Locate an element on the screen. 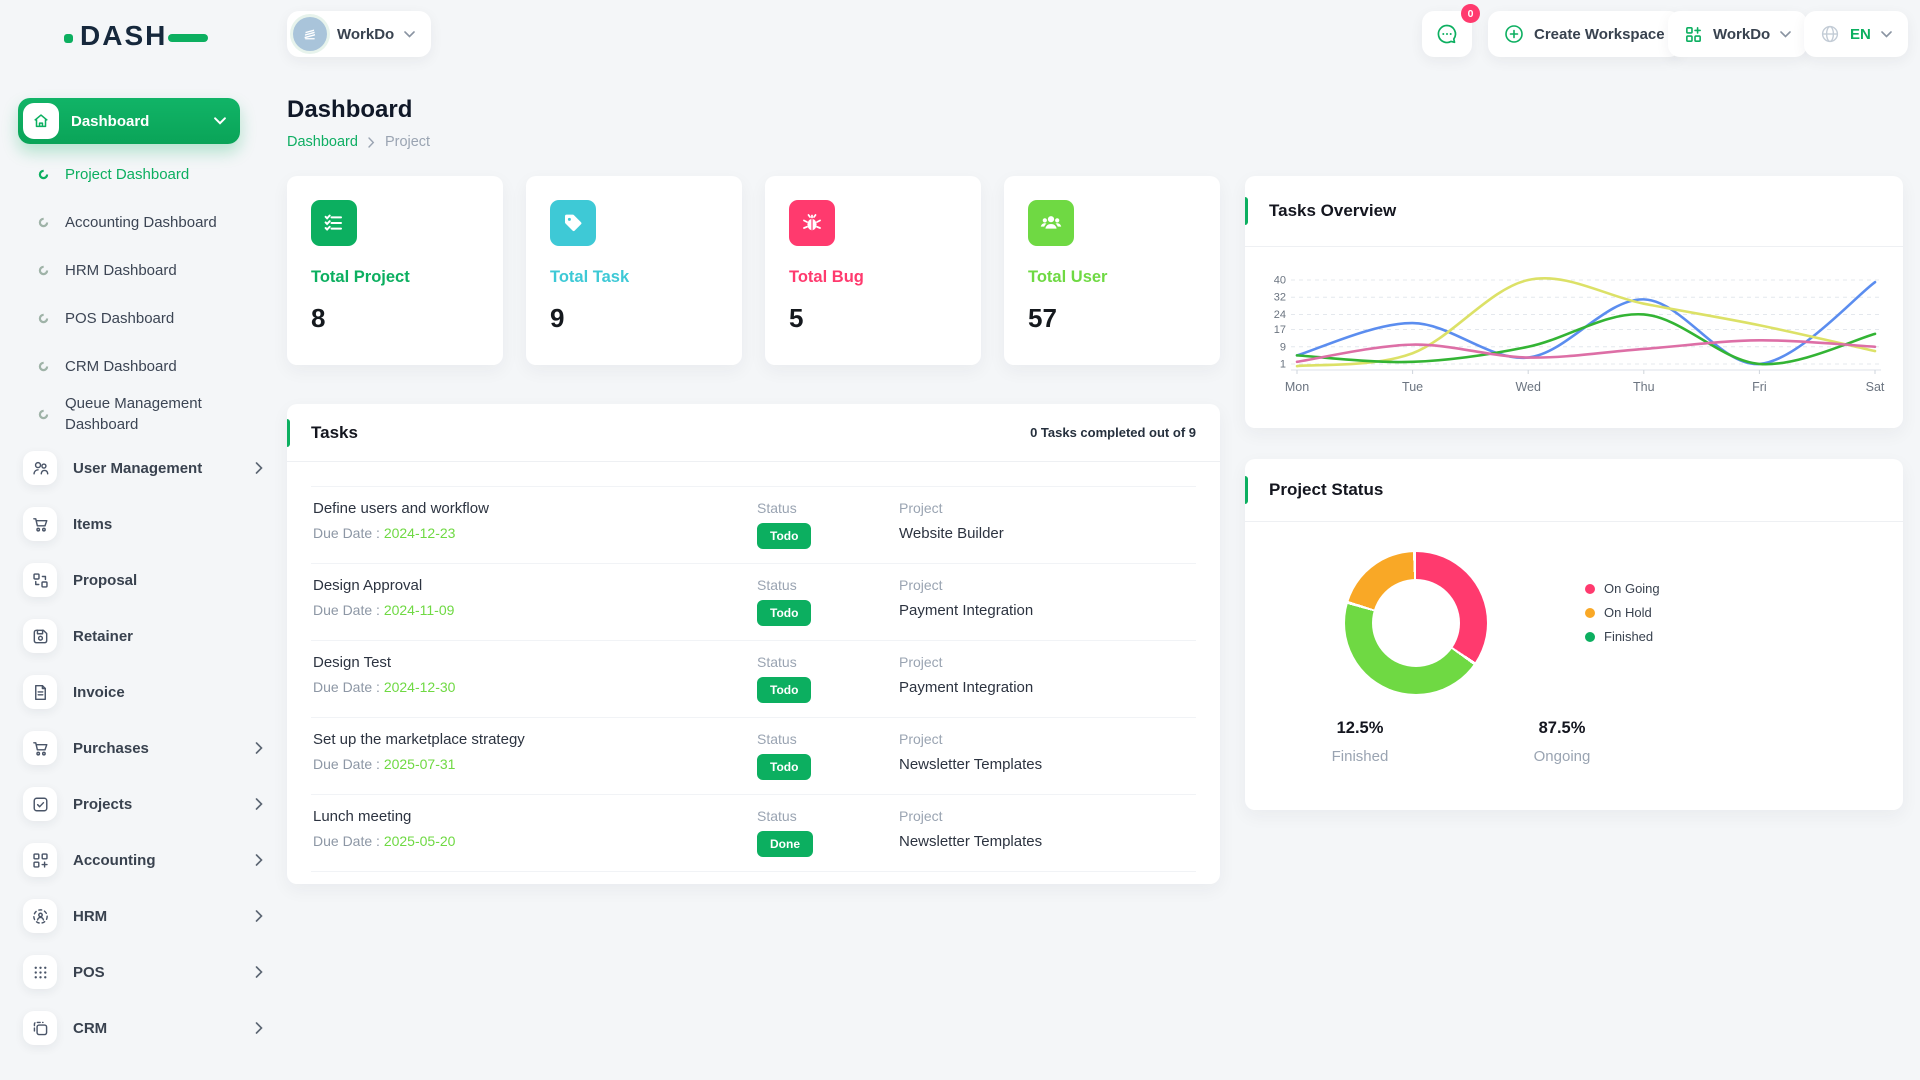  create-workspace-button: Create Workspace is located at coordinates (1584, 34).